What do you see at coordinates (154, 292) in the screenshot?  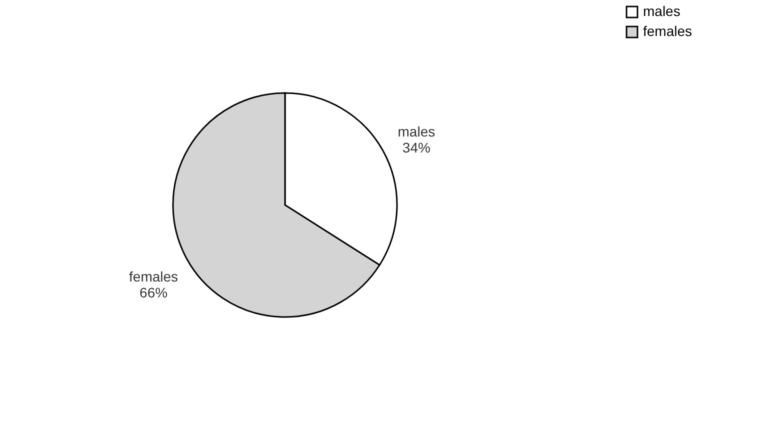 I see `data-label: 66%` at bounding box center [154, 292].